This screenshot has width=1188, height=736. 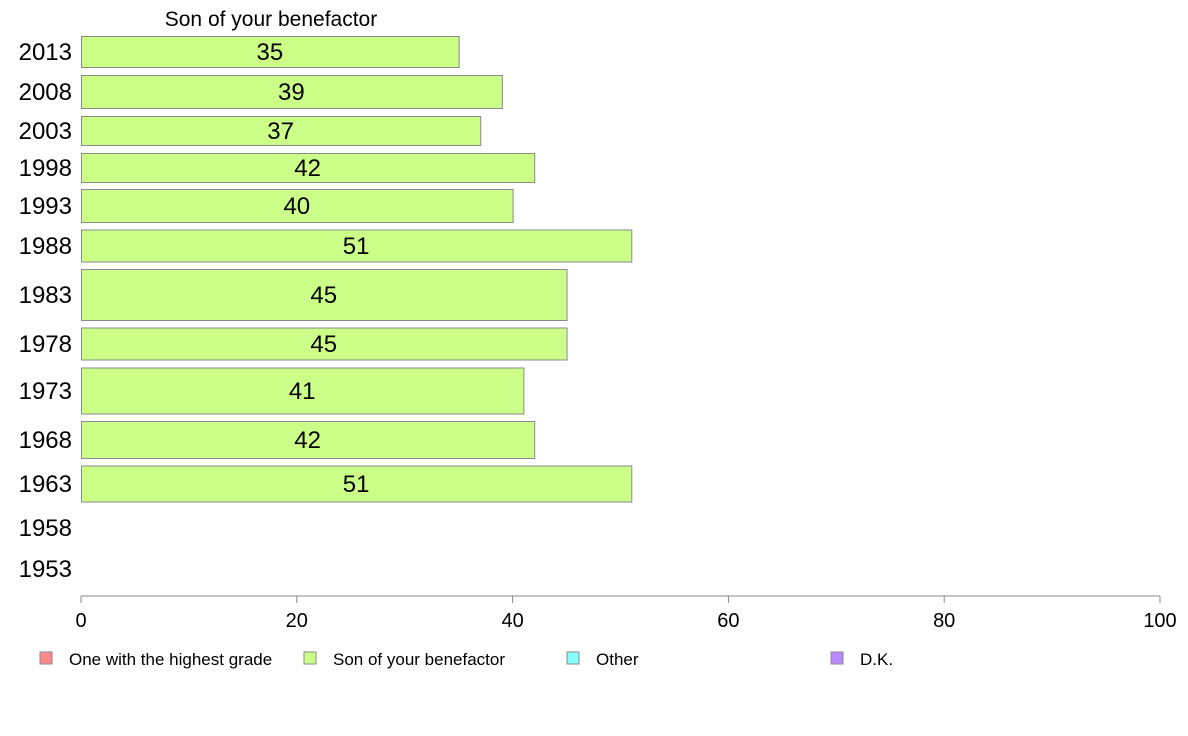 What do you see at coordinates (944, 621) in the screenshot?
I see `x-tick-label: 80` at bounding box center [944, 621].